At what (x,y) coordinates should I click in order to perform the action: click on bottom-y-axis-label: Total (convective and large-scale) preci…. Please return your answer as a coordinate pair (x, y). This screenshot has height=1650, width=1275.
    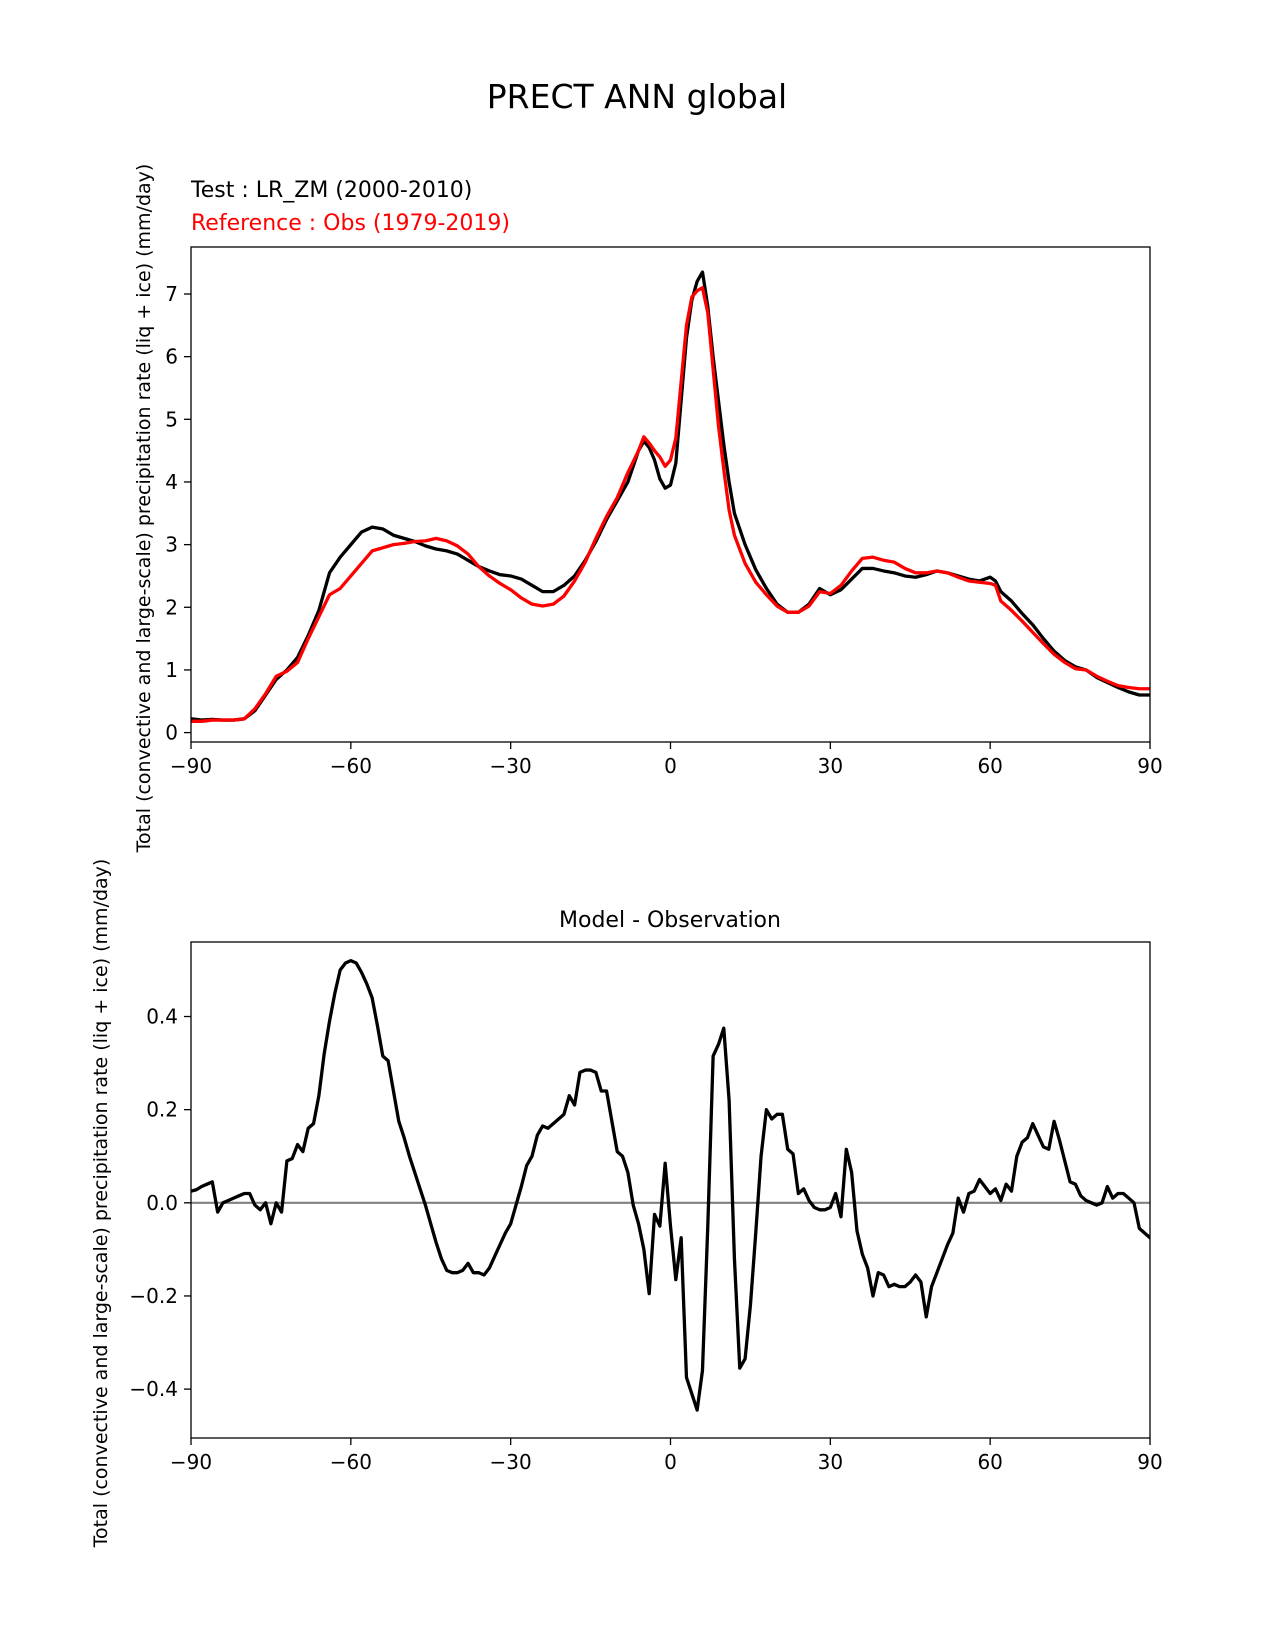
    Looking at the image, I should click on (101, 1204).